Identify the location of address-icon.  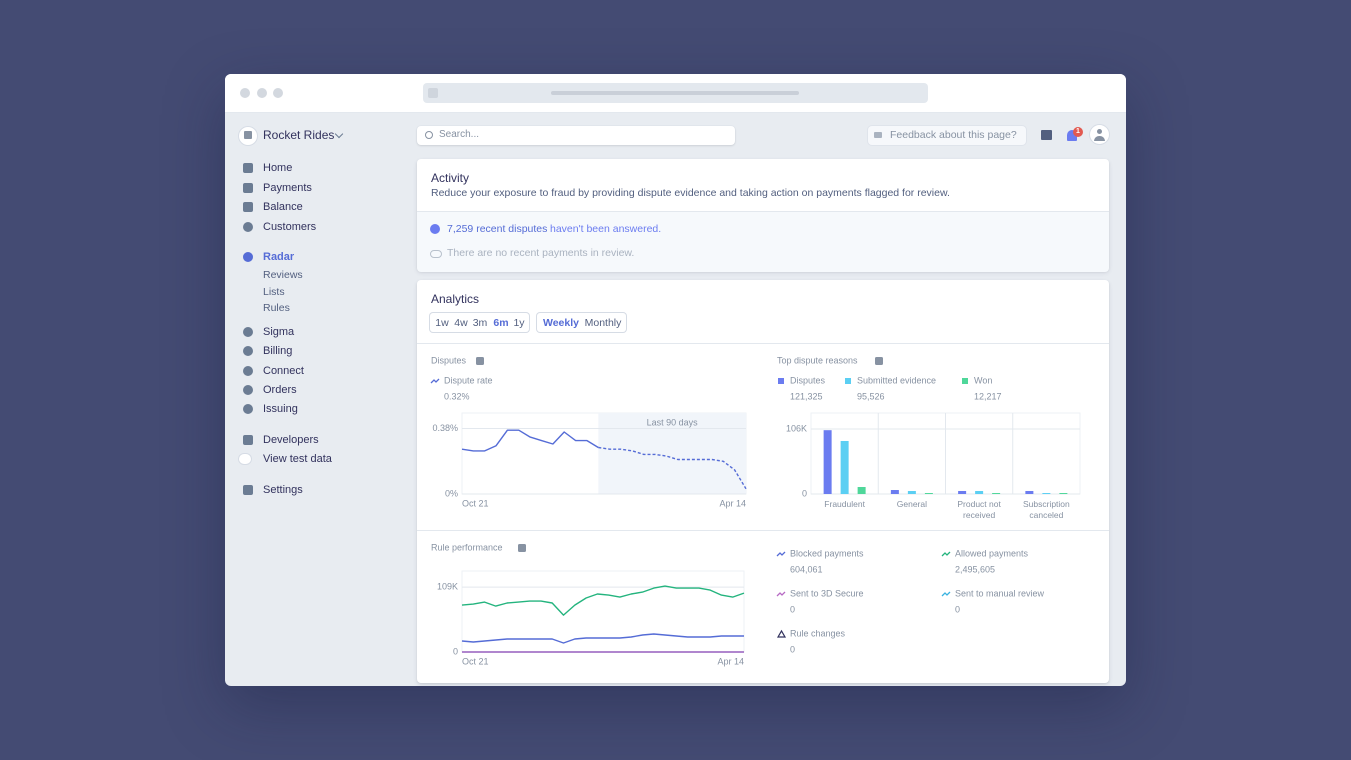
(433, 93).